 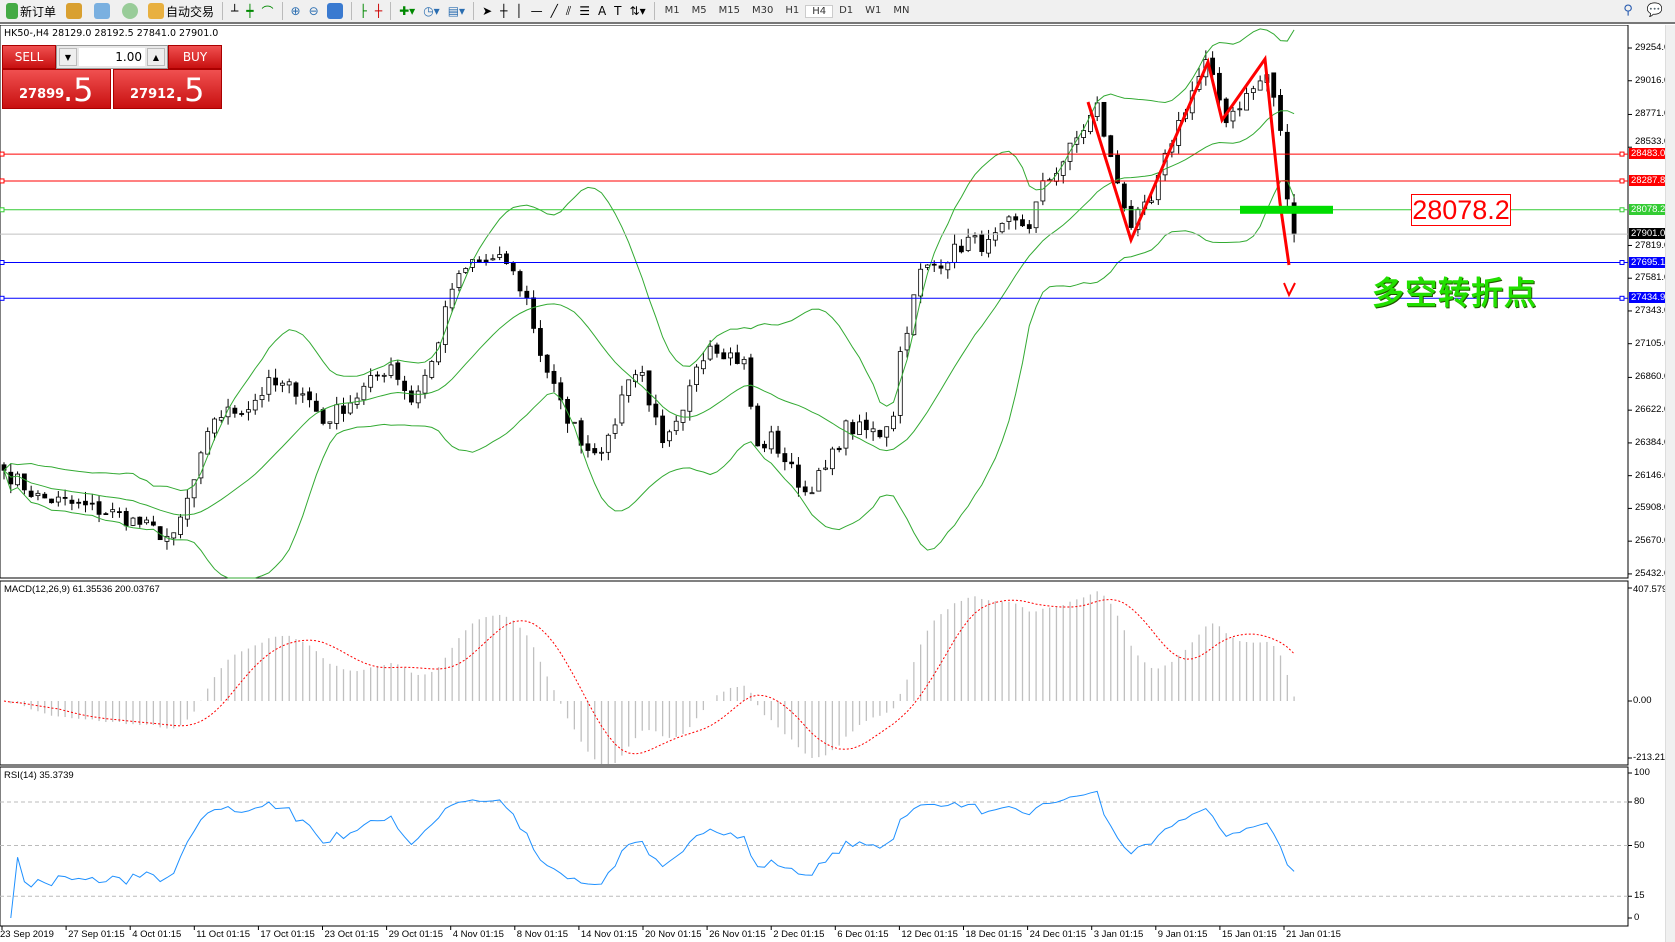 I want to click on timeframe-h1: H1, so click(x=792, y=10).